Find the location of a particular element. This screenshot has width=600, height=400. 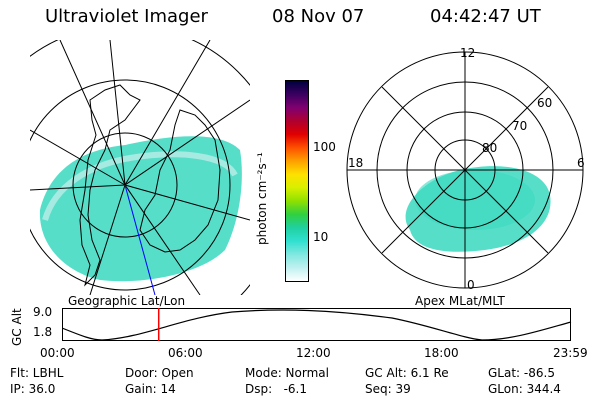

lat-label-80: 80 is located at coordinates (490, 148).